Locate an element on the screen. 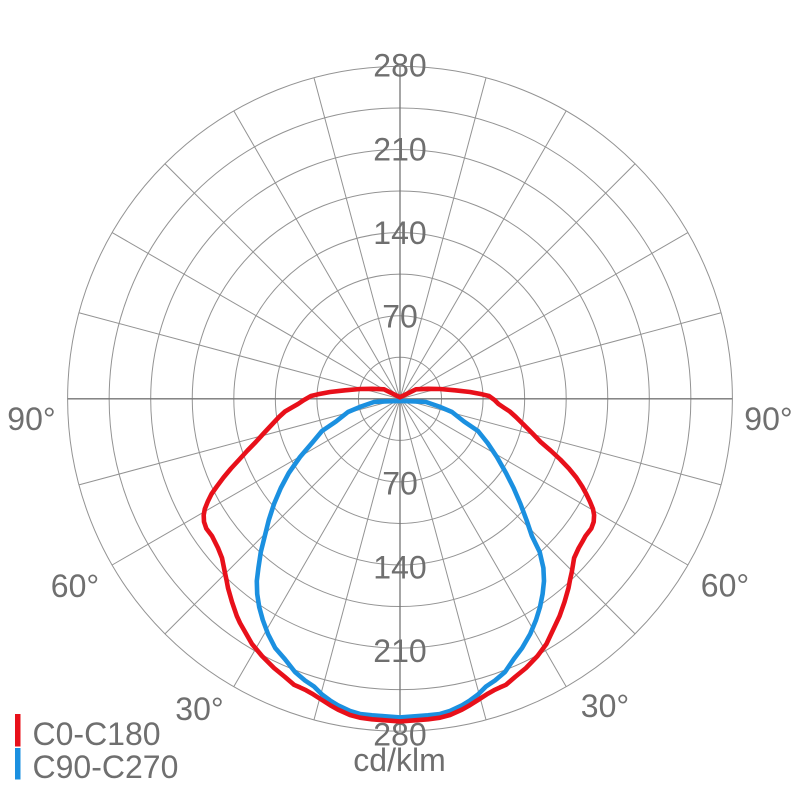 This screenshot has width=800, height=805. svg-text: cd/klm is located at coordinates (399, 760).